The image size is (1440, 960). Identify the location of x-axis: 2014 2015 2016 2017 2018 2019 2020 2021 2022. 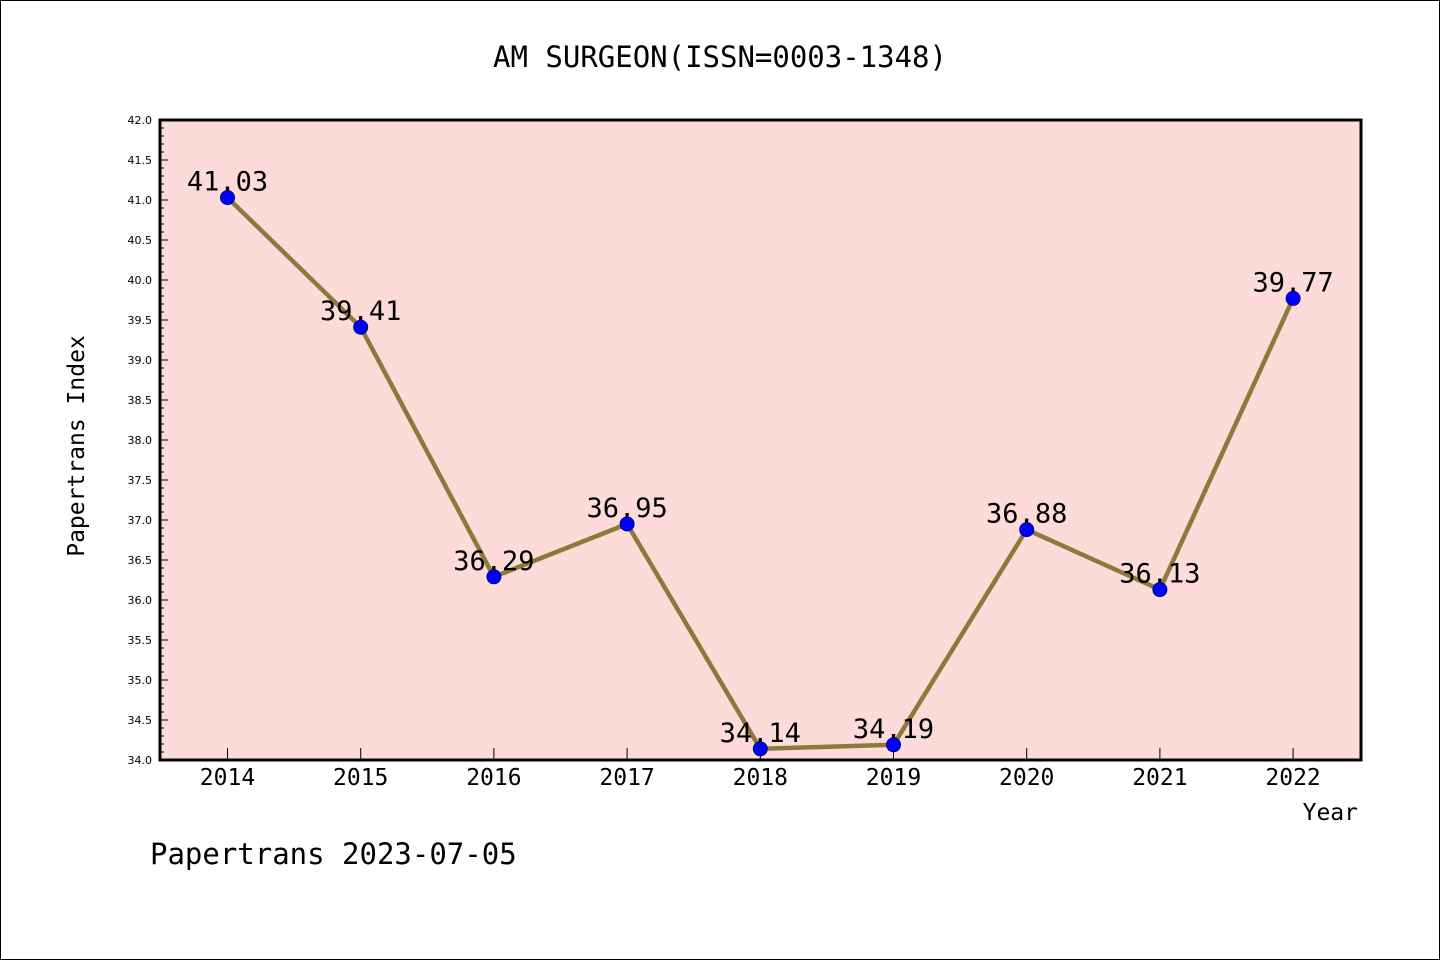
(760, 769).